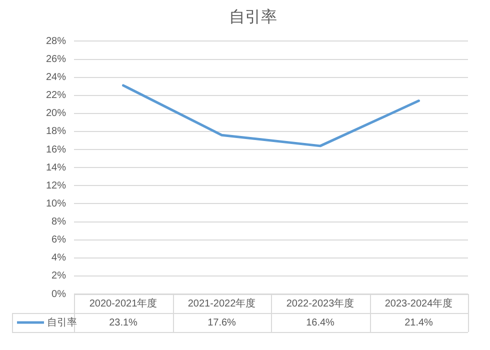  I want to click on y-tick-label: 14%, so click(56, 168).